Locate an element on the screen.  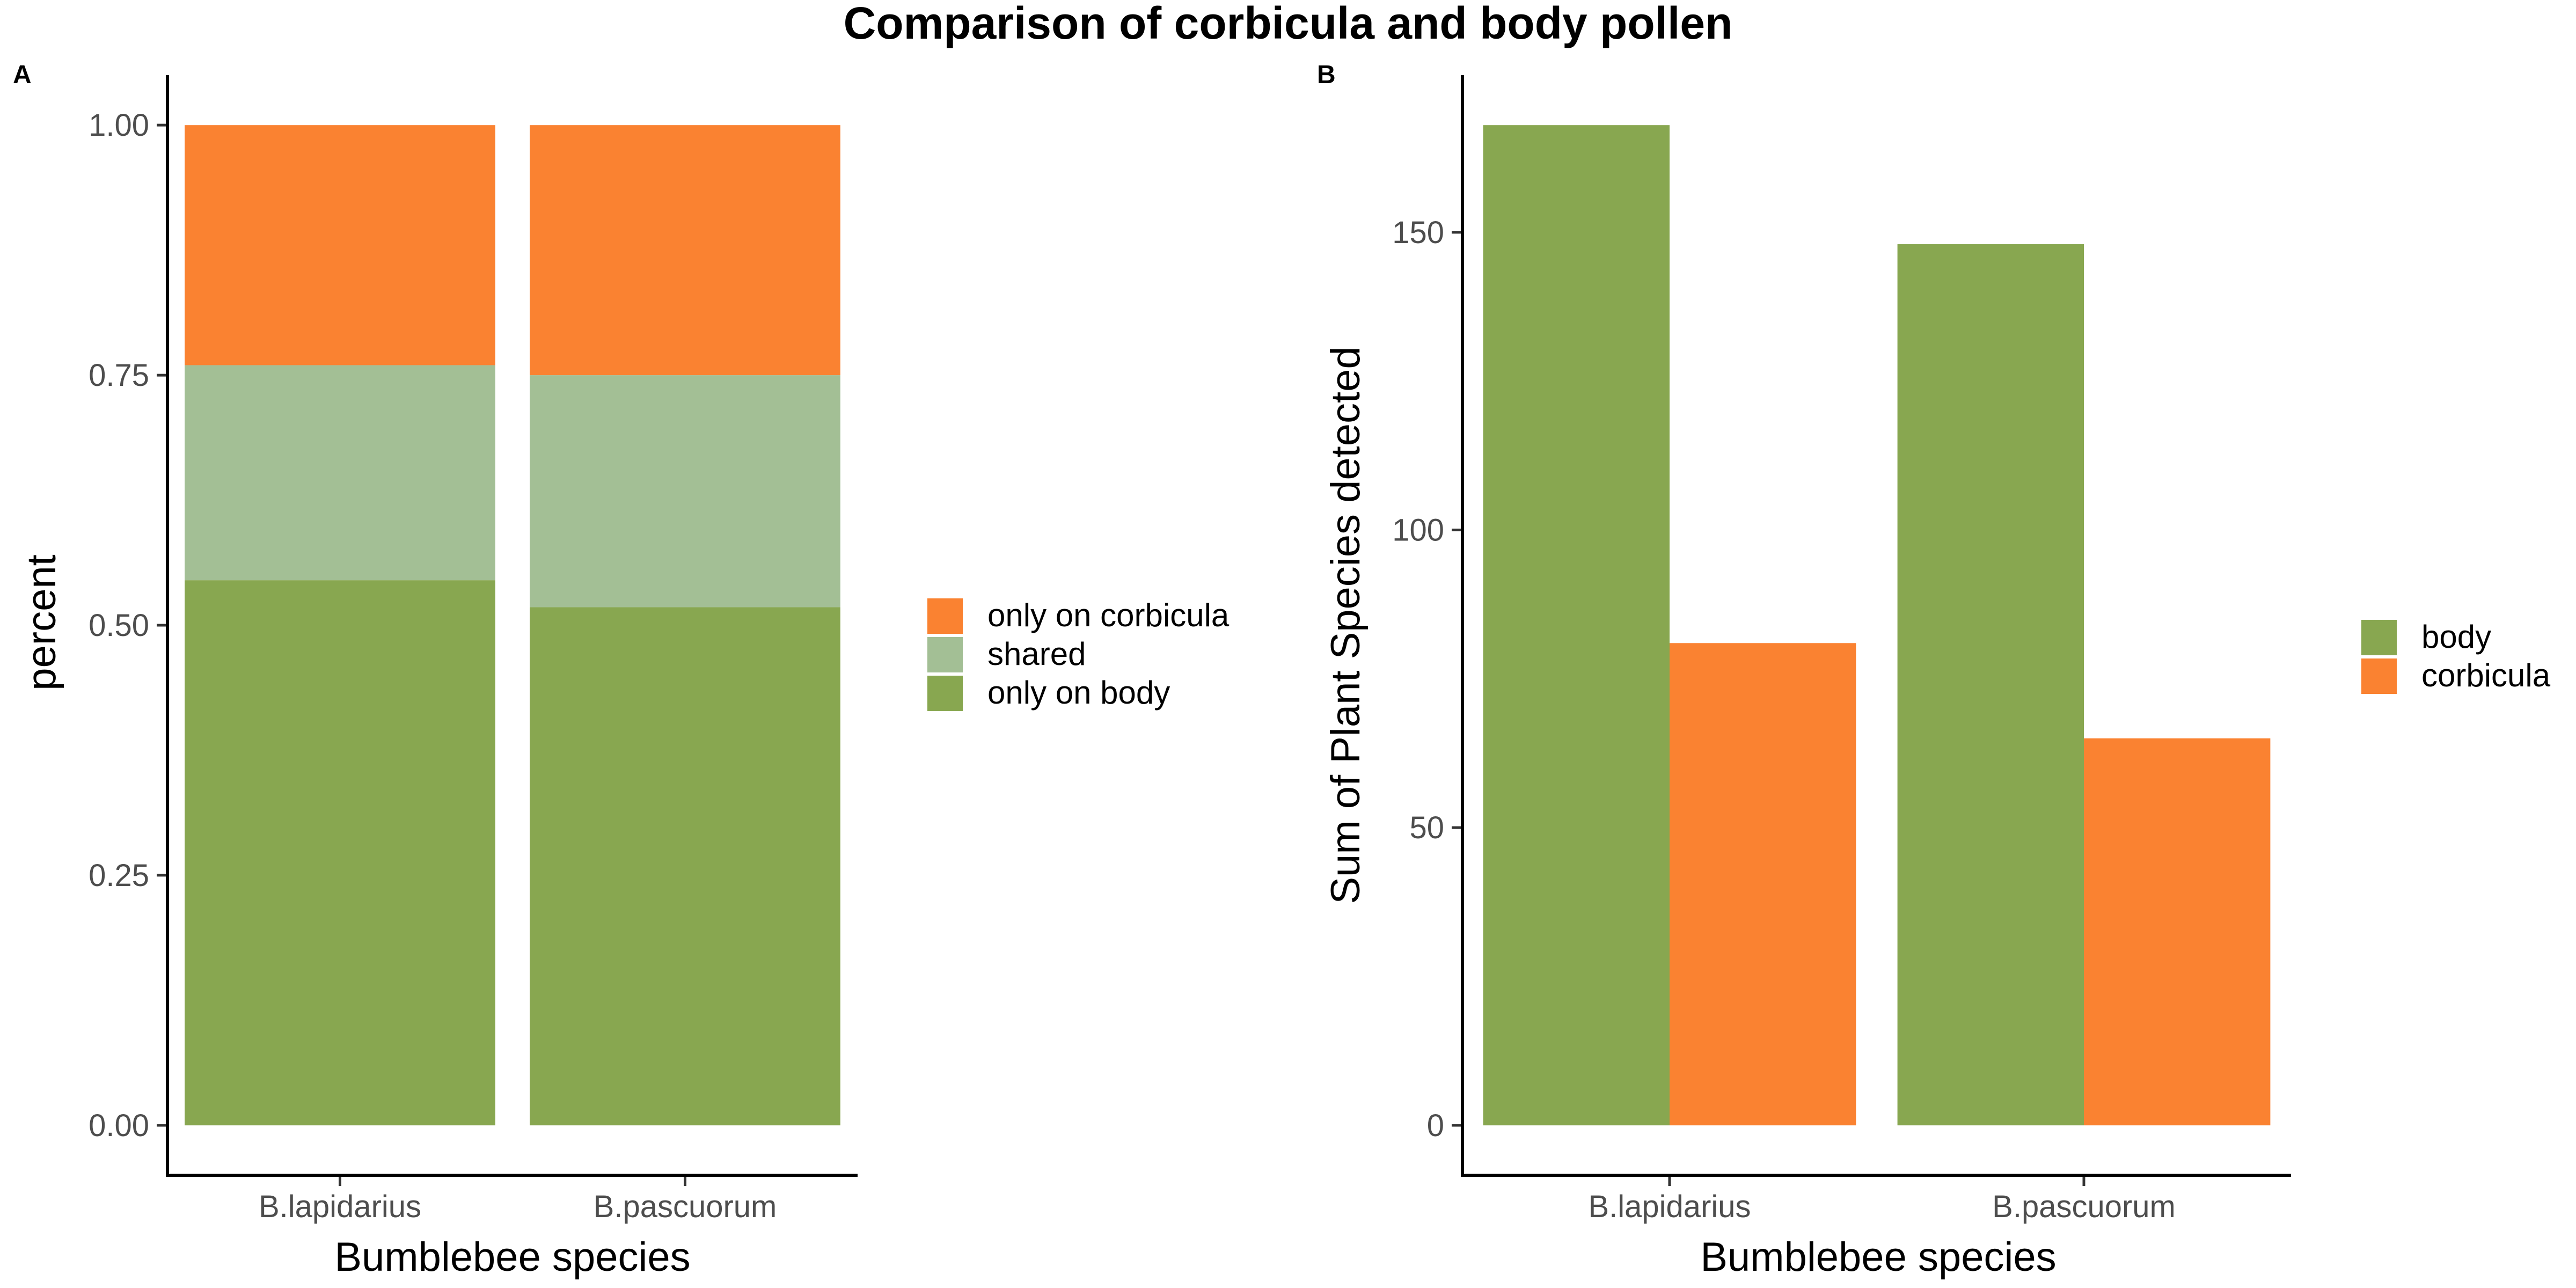
bar-b-pascuorum-shared is located at coordinates (685, 491).